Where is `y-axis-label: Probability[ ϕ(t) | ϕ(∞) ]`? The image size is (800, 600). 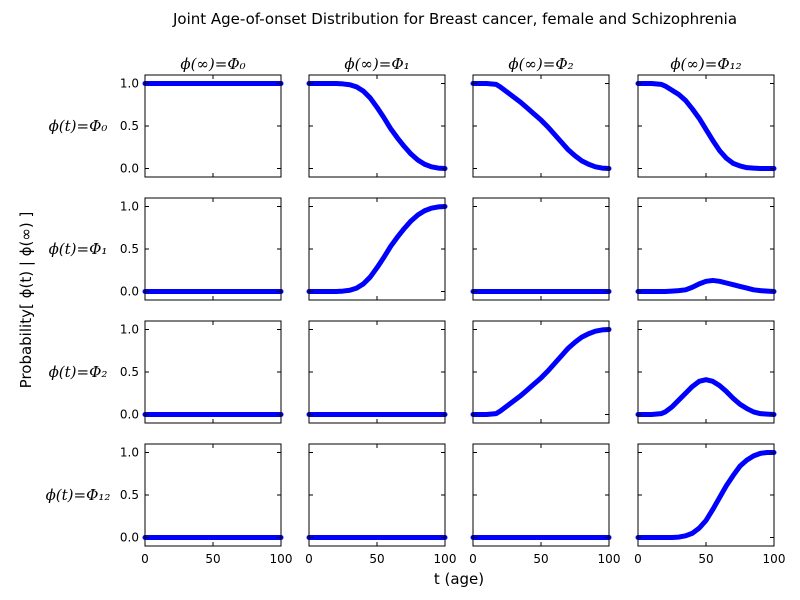 y-axis-label: Probability[ ϕ(t) | ϕ(∞) ] is located at coordinates (26, 300).